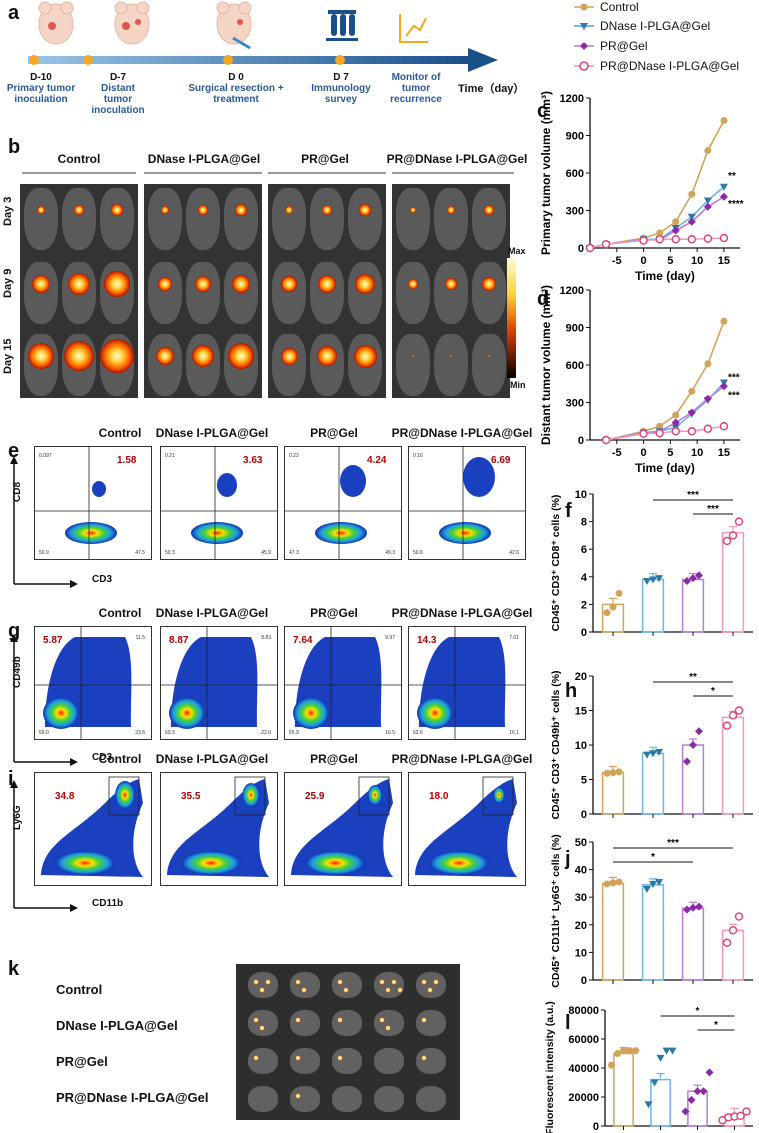 This screenshot has width=759, height=1133. I want to click on gate-percentage: 34.8, so click(65, 796).